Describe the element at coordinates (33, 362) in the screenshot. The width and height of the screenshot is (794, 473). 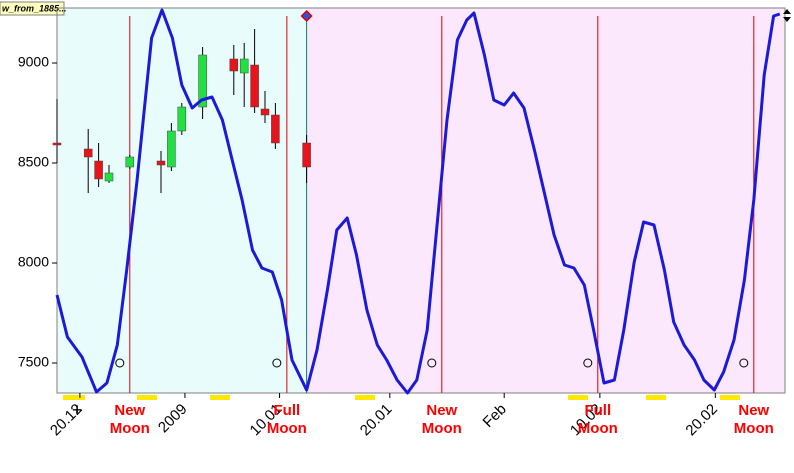
I see `y-tick-label: 7500` at that location.